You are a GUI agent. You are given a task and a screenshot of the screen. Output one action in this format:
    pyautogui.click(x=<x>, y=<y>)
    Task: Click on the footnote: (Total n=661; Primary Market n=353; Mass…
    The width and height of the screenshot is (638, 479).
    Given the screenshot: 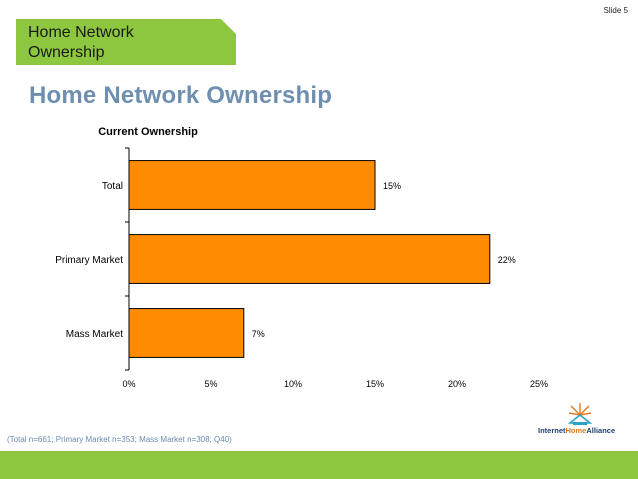 What is the action you would take?
    pyautogui.click(x=119, y=439)
    